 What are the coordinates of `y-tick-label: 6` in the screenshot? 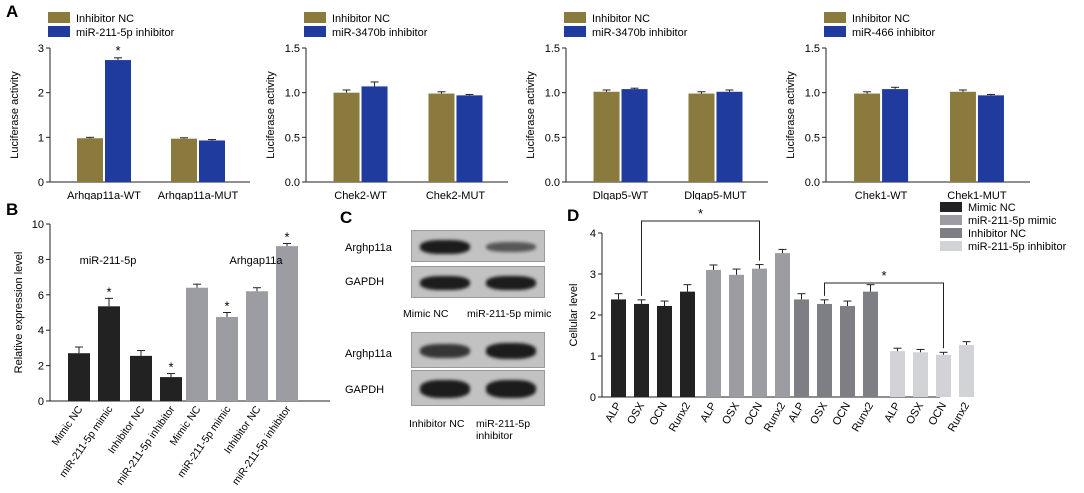 It's located at (41, 296).